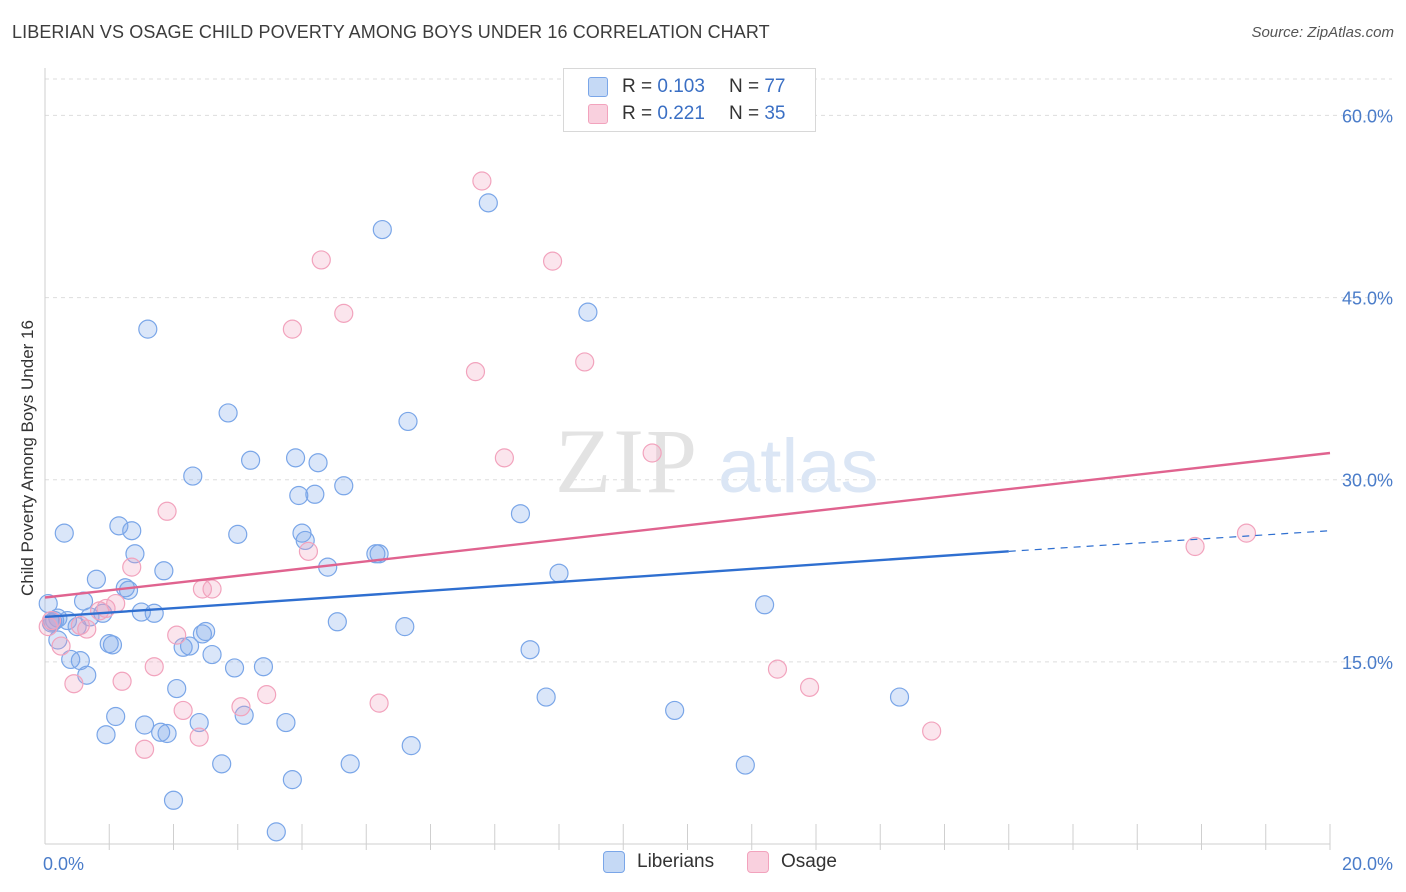 The image size is (1406, 892). I want to click on y-tick-label: 30.0%, so click(1367, 481).